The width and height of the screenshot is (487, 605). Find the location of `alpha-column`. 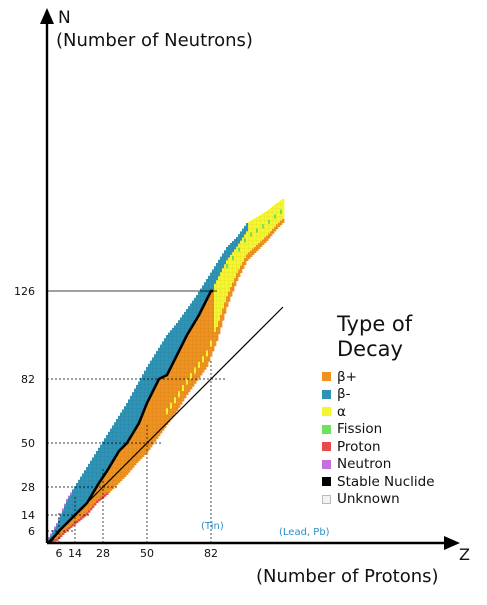

alpha-column is located at coordinates (283, 211).